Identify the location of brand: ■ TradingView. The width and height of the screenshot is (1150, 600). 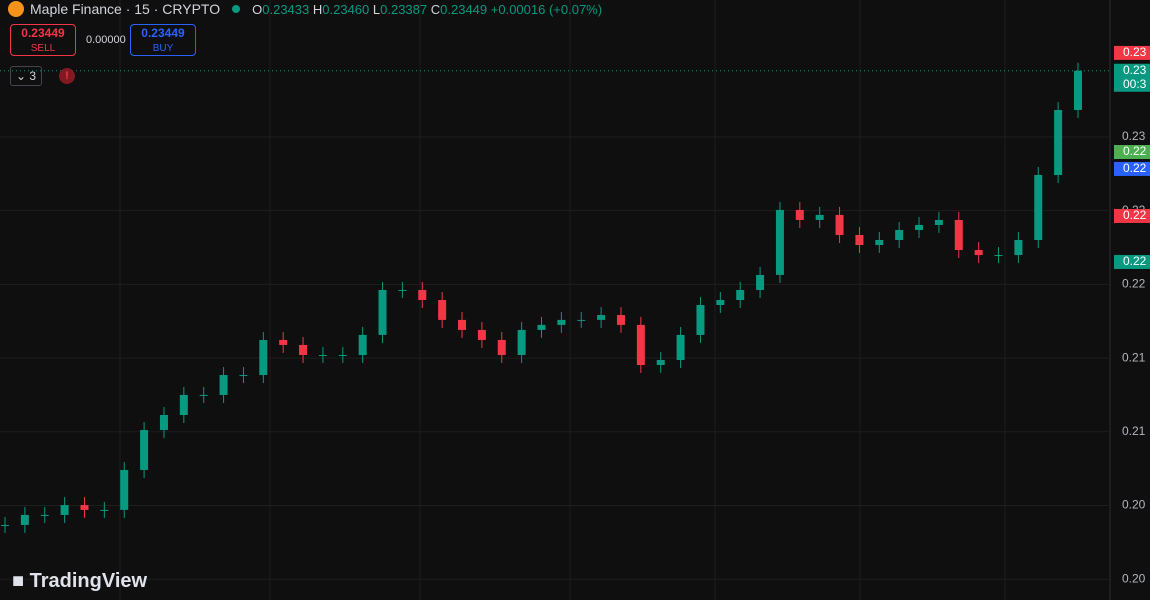
(80, 581).